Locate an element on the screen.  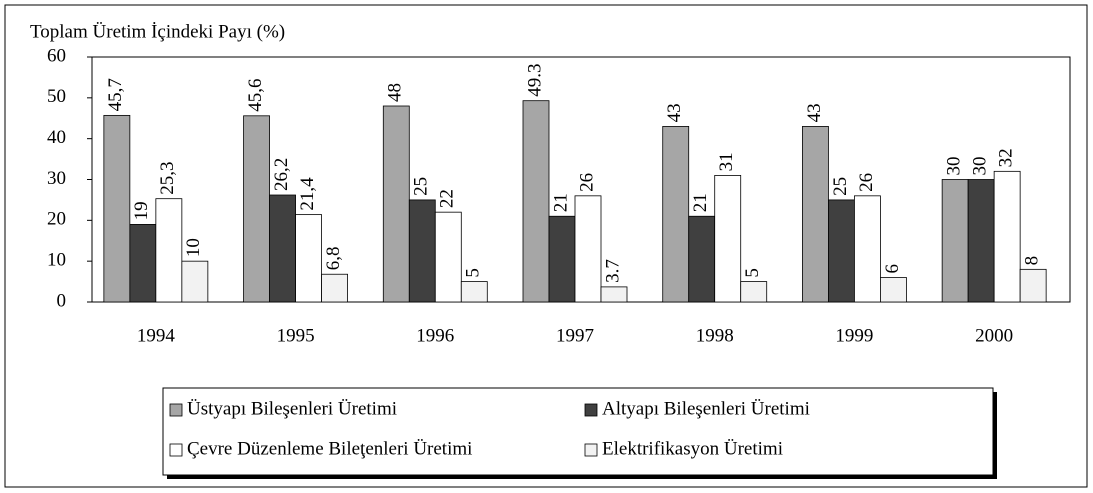
data-label: 49.3 is located at coordinates (534, 79).